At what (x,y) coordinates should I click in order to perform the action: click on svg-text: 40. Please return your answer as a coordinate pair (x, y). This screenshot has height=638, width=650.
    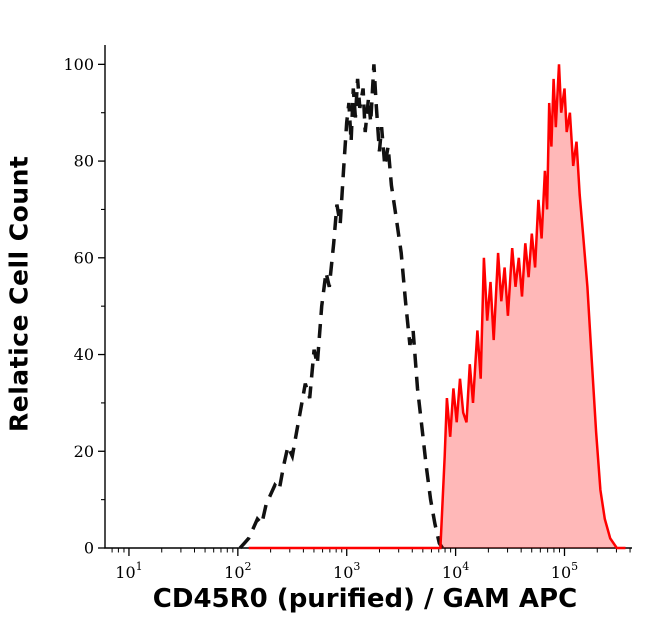
    Looking at the image, I should click on (84, 354).